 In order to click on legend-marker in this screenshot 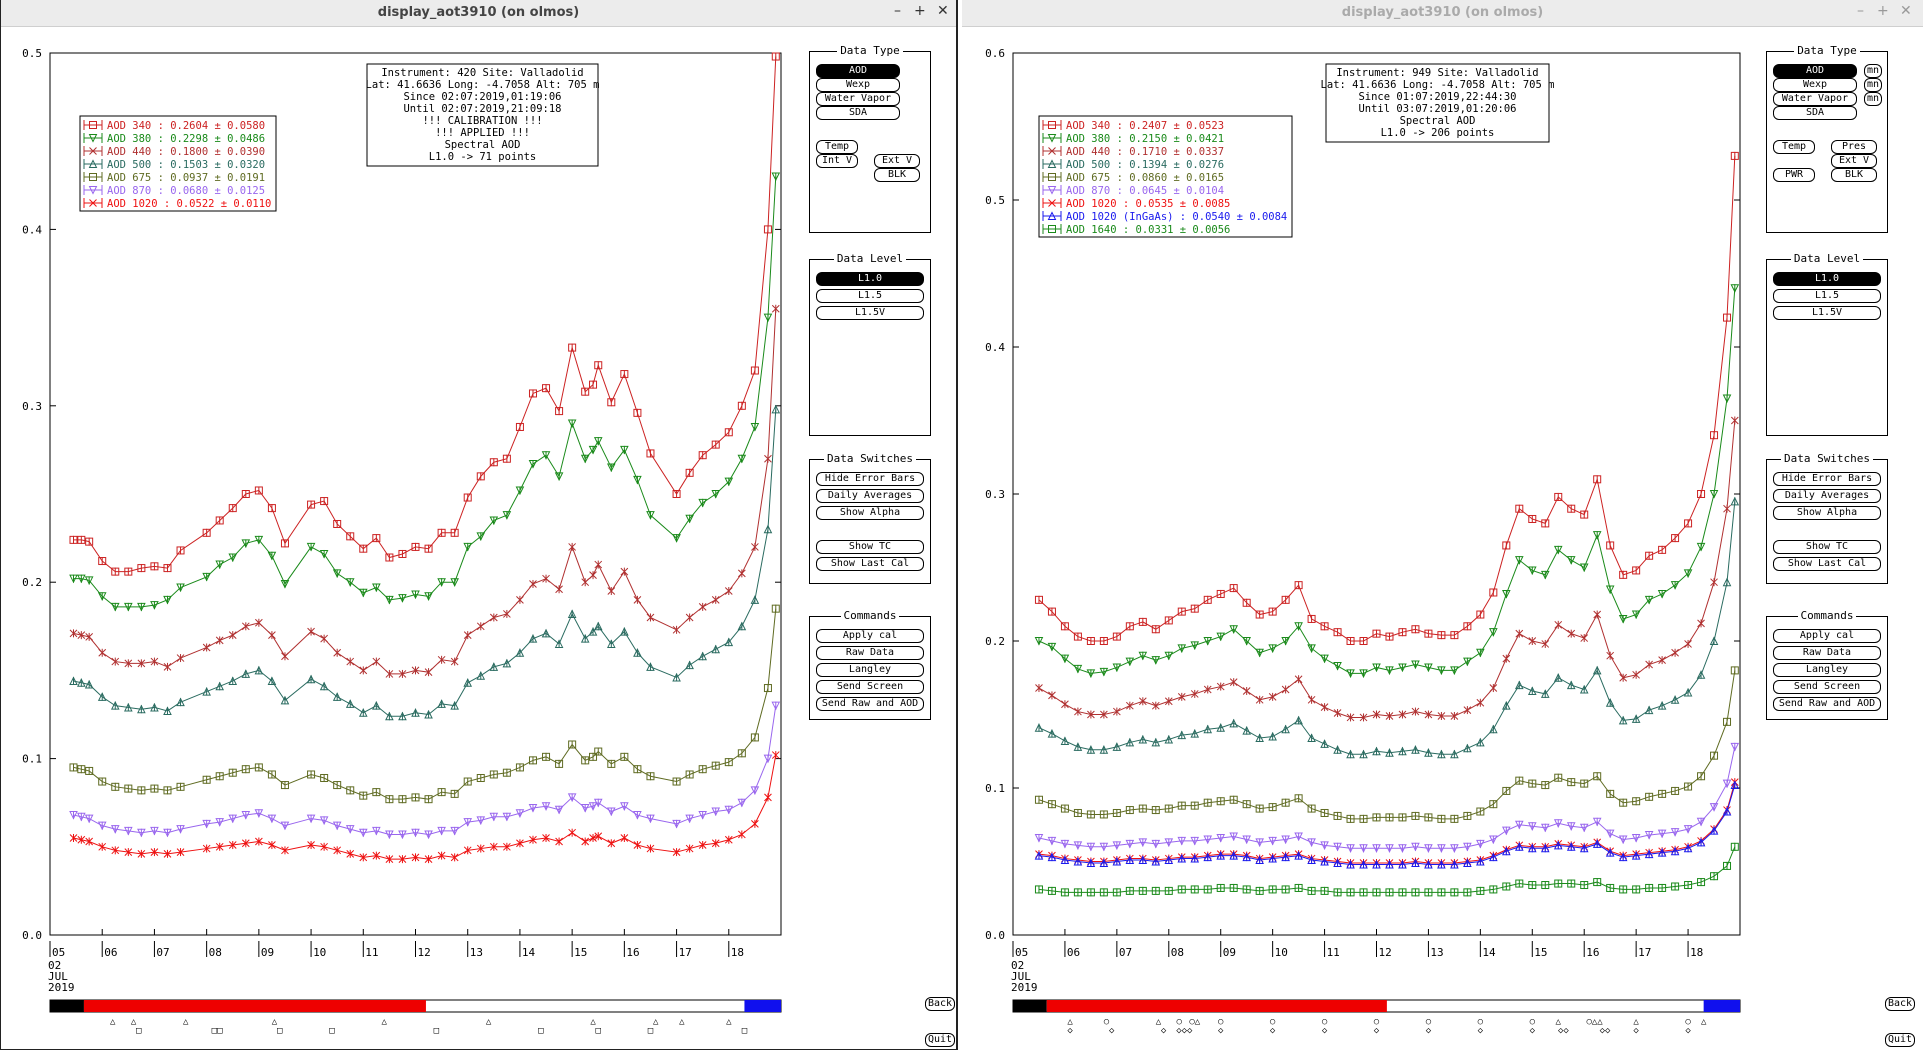, I will do `click(1052, 190)`.